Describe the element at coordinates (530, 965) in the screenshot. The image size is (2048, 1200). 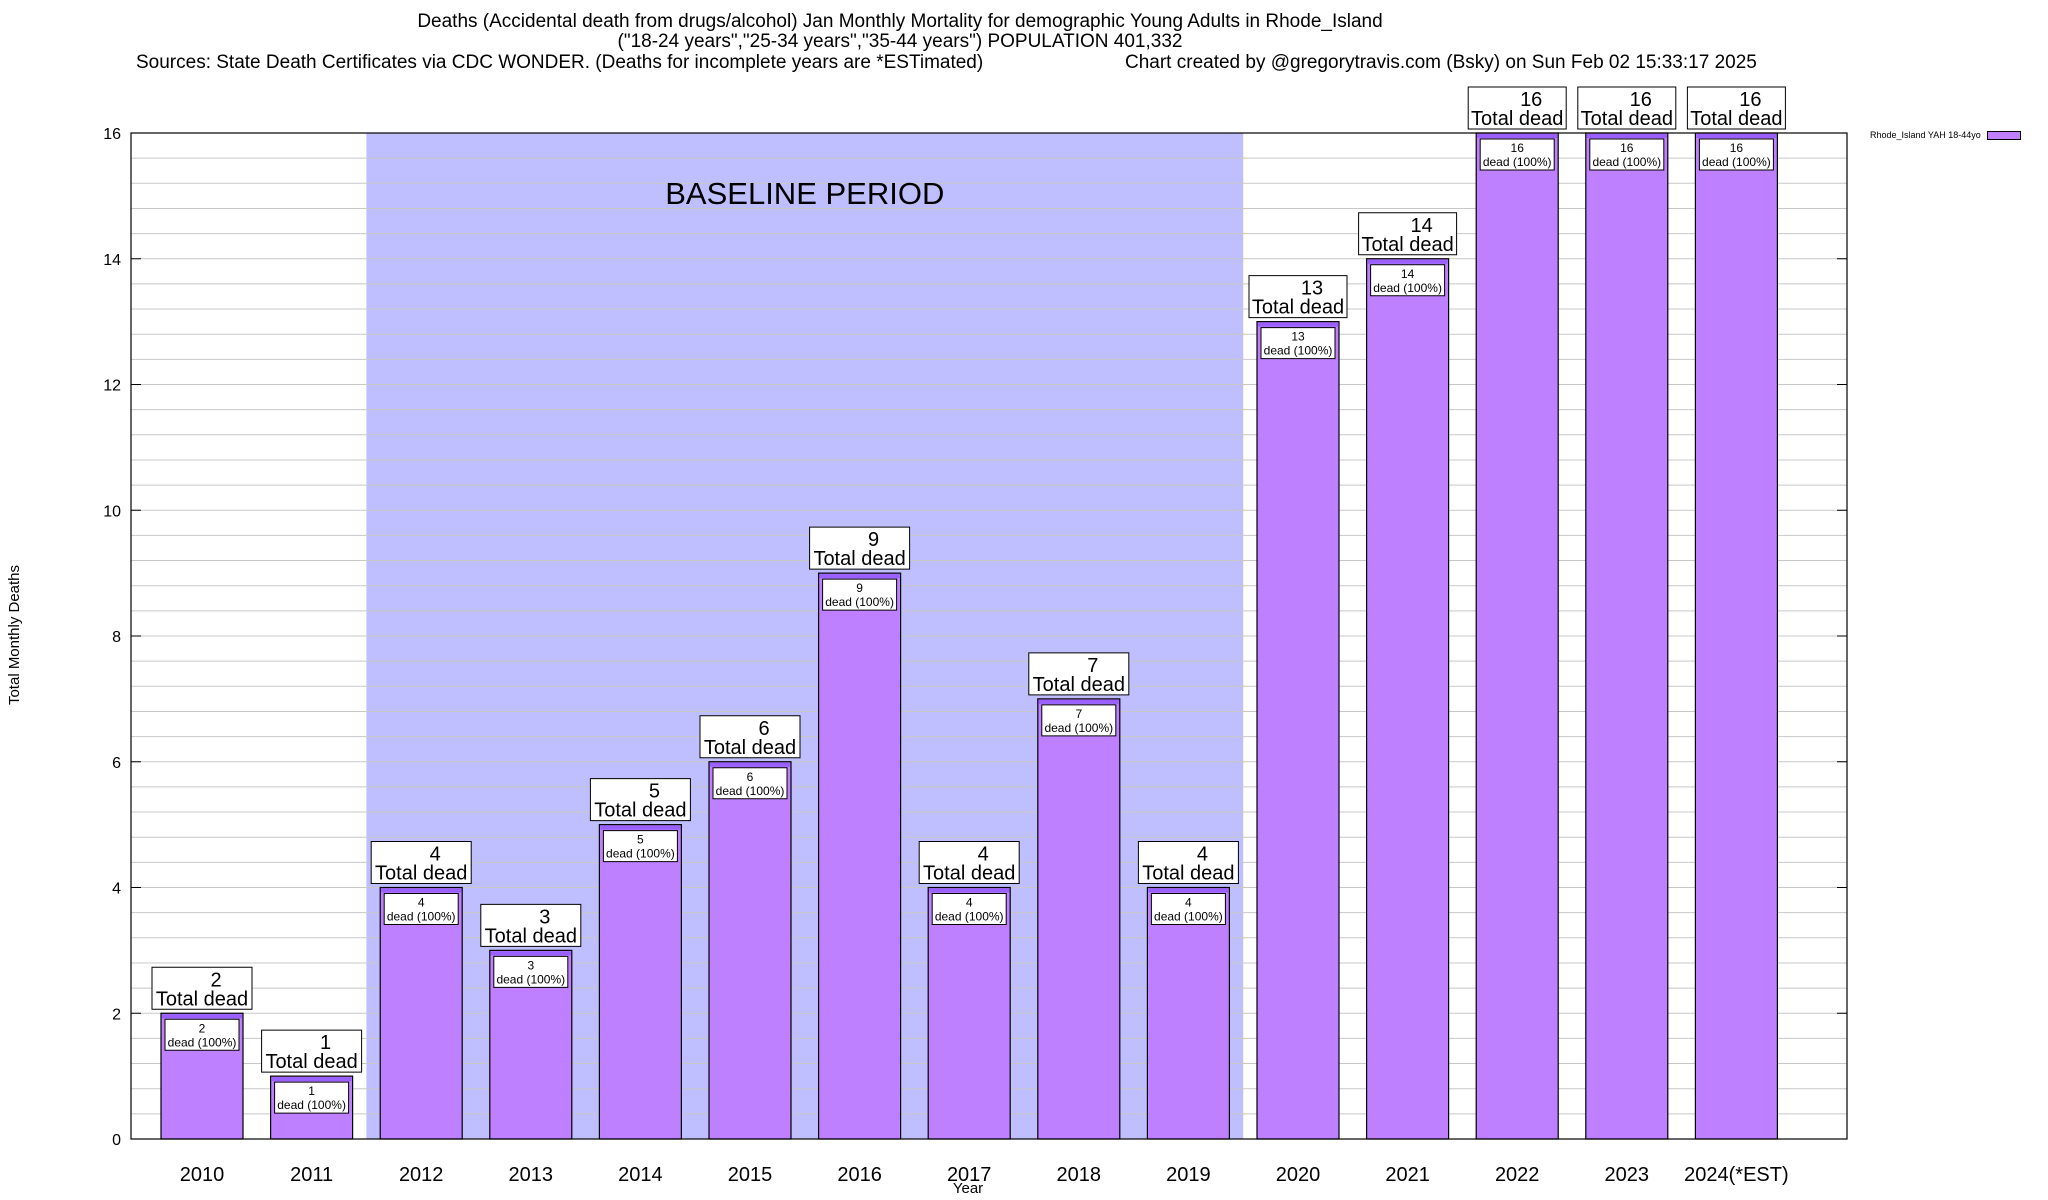
I see `bar-inner-value: 3` at that location.